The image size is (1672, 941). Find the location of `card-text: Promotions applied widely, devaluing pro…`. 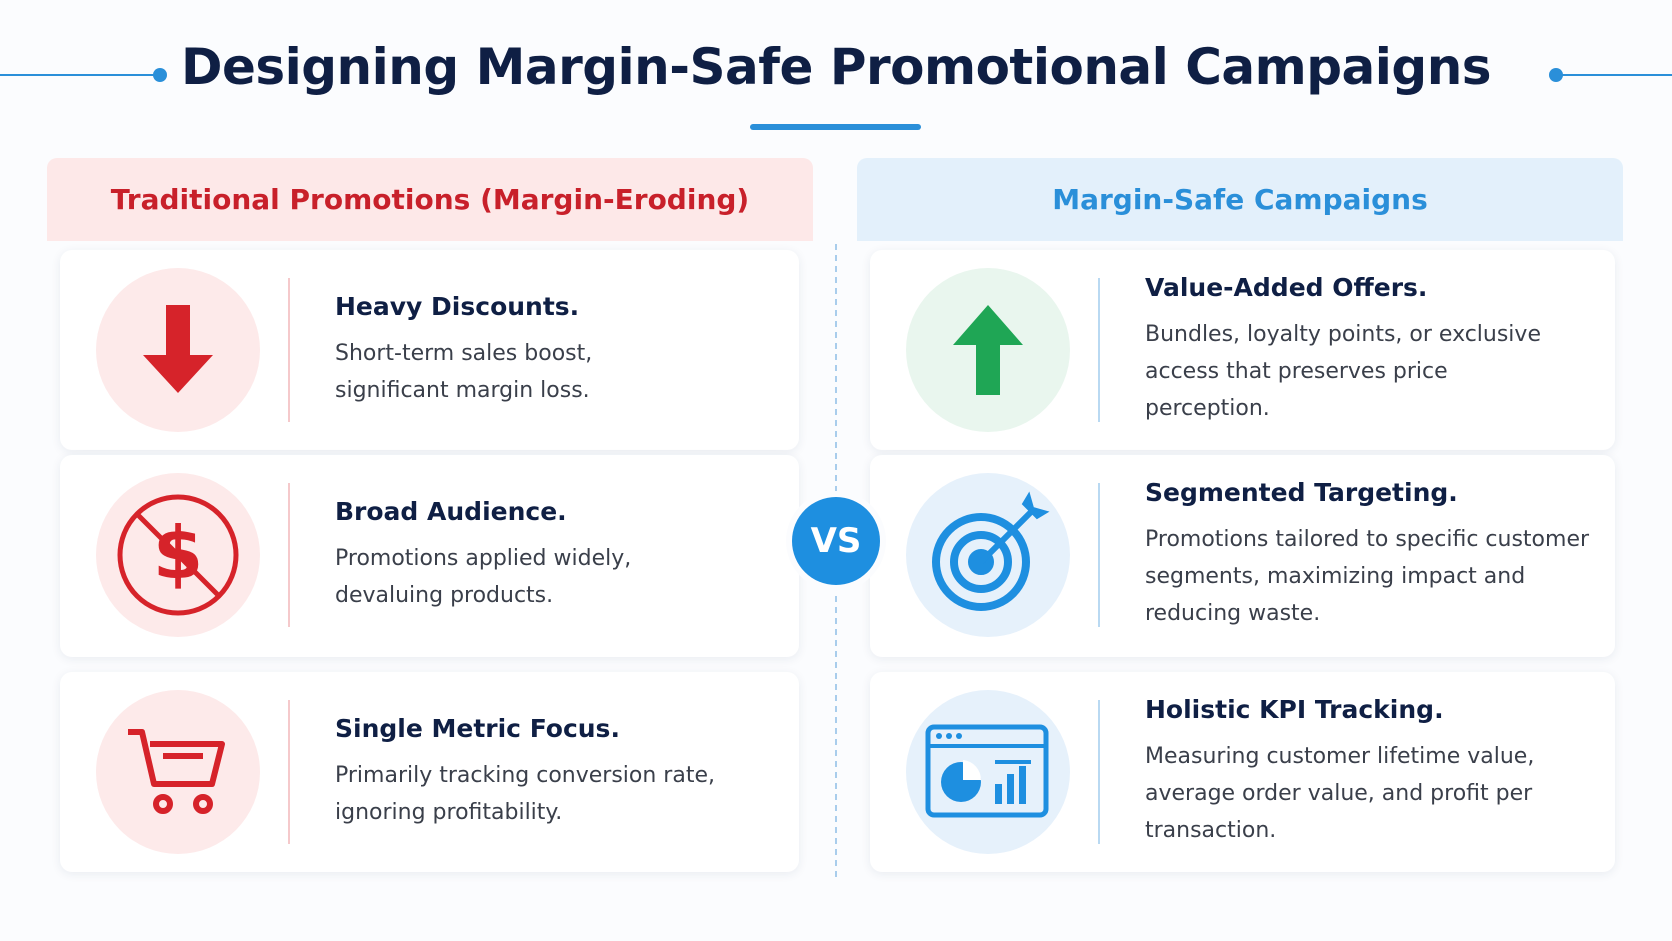

card-text: Promotions applied widely, devaluing pro… is located at coordinates (483, 576).